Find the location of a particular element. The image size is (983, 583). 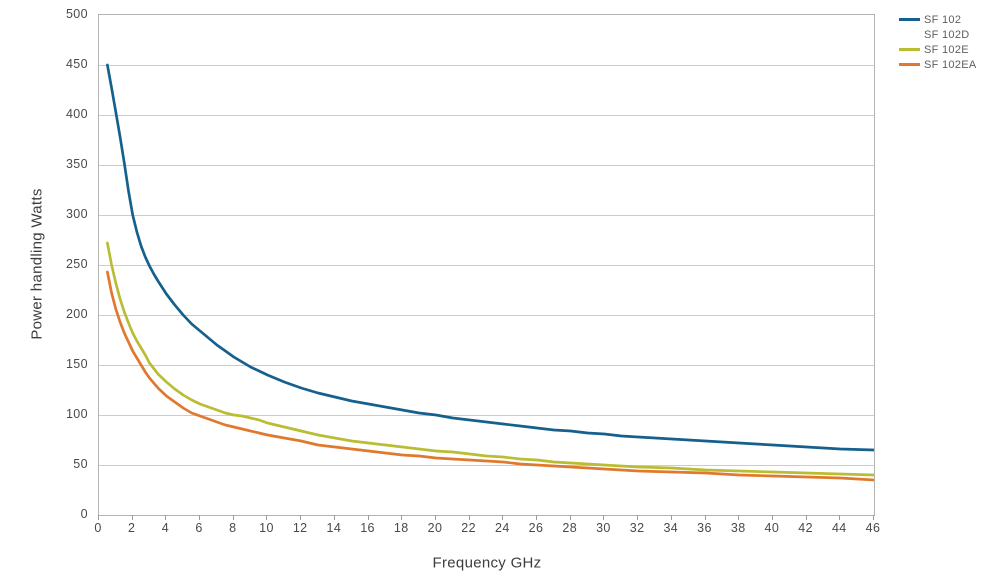

x-tick-label: 2 is located at coordinates (132, 528).